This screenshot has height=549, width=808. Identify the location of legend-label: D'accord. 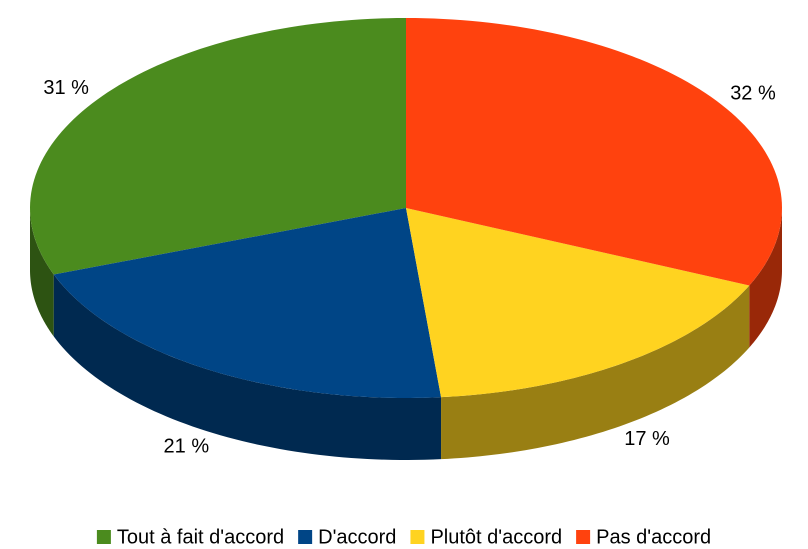
(357, 537).